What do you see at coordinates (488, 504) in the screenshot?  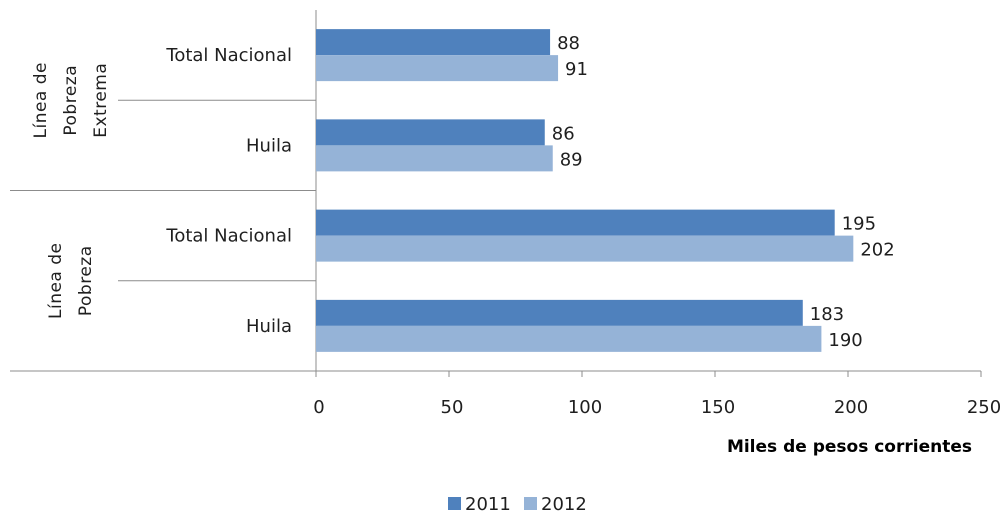 I see `legend-label-2011: 2011` at bounding box center [488, 504].